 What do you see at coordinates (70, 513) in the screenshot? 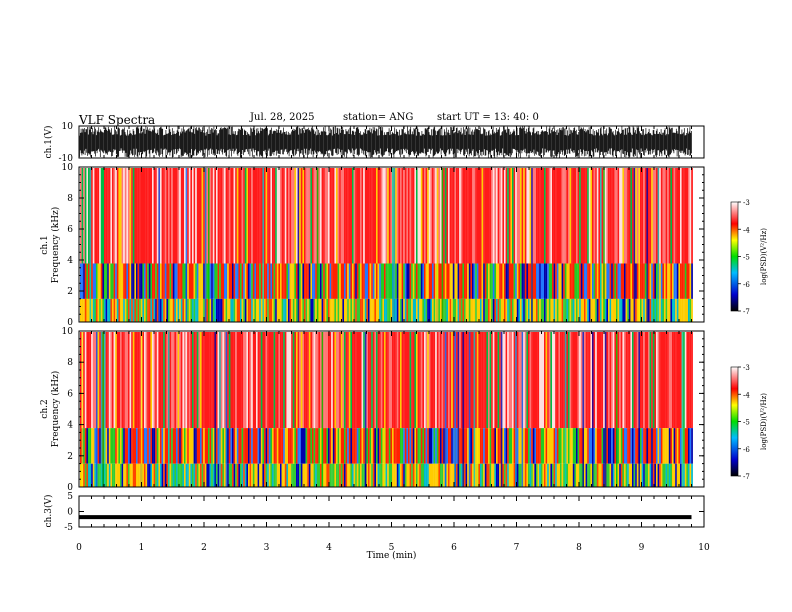
I see `y-tick-label: 0` at bounding box center [70, 513].